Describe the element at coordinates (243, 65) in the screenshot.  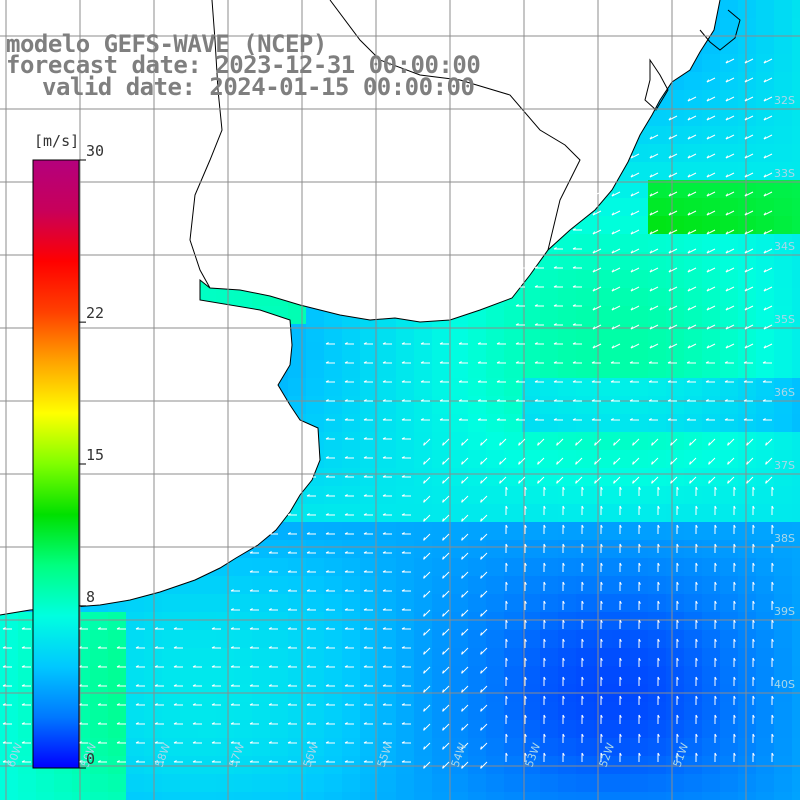
I see `forecast-date: forecast date: 2023-12-31 00:00:00` at that location.